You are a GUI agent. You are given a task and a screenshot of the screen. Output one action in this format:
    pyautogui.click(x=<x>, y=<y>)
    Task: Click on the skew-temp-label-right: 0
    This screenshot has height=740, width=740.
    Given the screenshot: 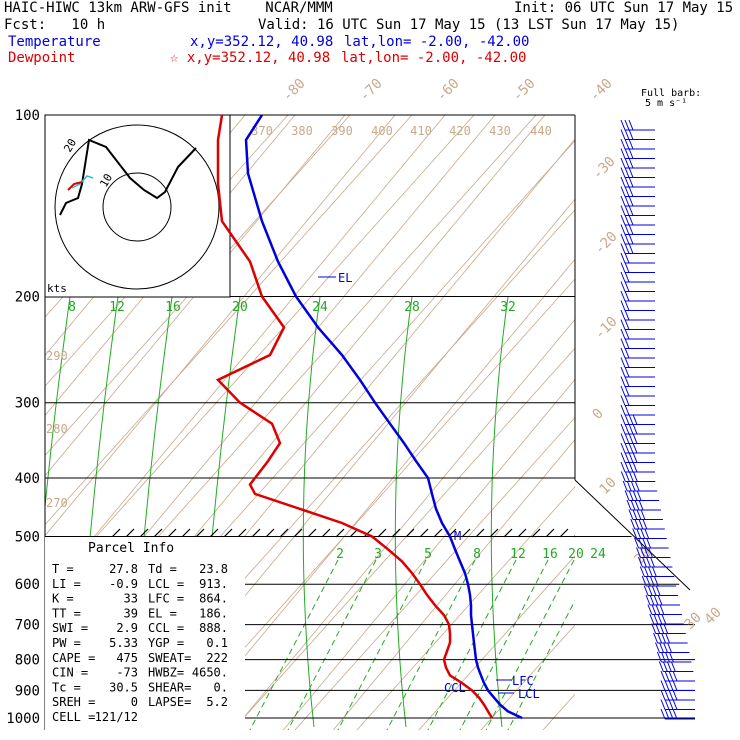 What is the action you would take?
    pyautogui.click(x=598, y=414)
    